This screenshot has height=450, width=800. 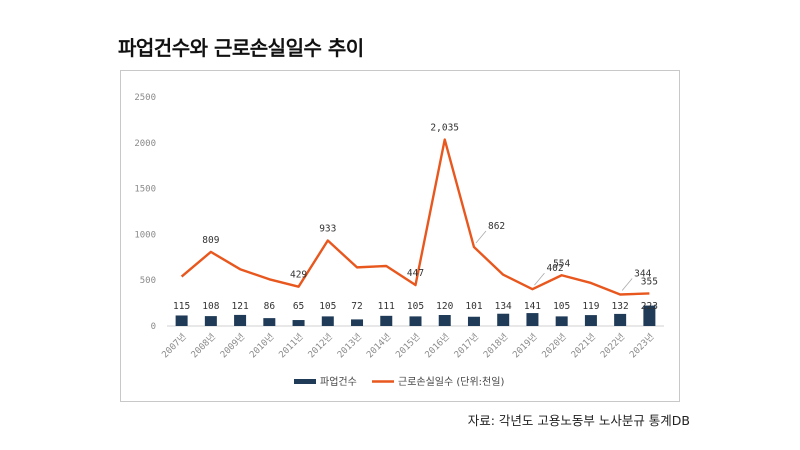 I want to click on line-value-label: 809, so click(x=210, y=240).